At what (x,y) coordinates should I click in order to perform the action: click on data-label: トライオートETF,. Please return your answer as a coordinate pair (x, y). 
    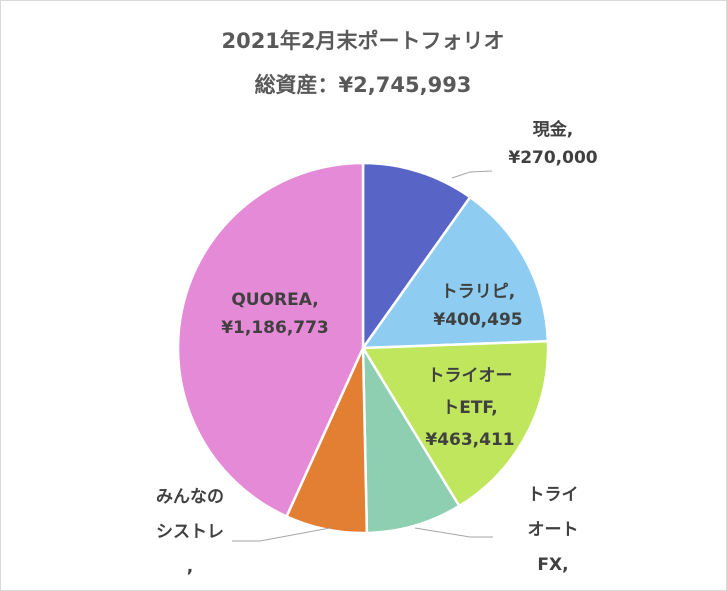
    Looking at the image, I should click on (470, 392).